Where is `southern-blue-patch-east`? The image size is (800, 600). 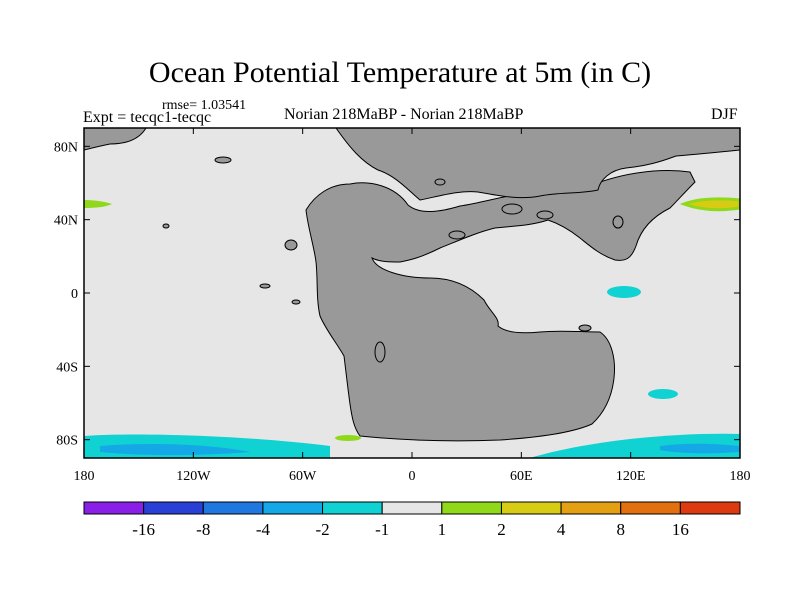 southern-blue-patch-east is located at coordinates (700, 448).